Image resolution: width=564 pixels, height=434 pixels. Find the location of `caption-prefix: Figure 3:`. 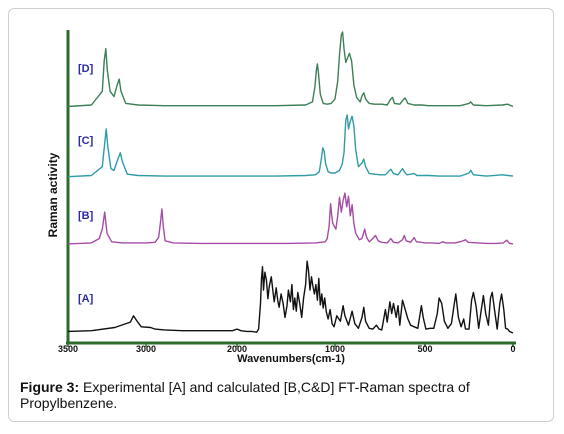

caption-prefix: Figure 3: is located at coordinates (50, 387).